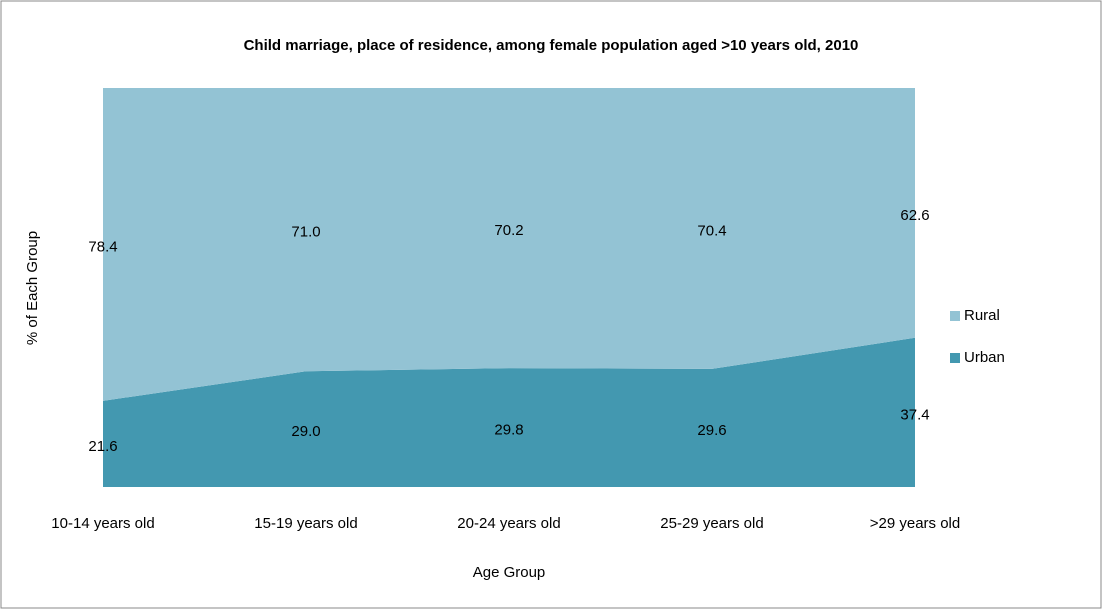  Describe the element at coordinates (102, 523) in the screenshot. I see `x-tick-label: 10-14 years old` at that location.